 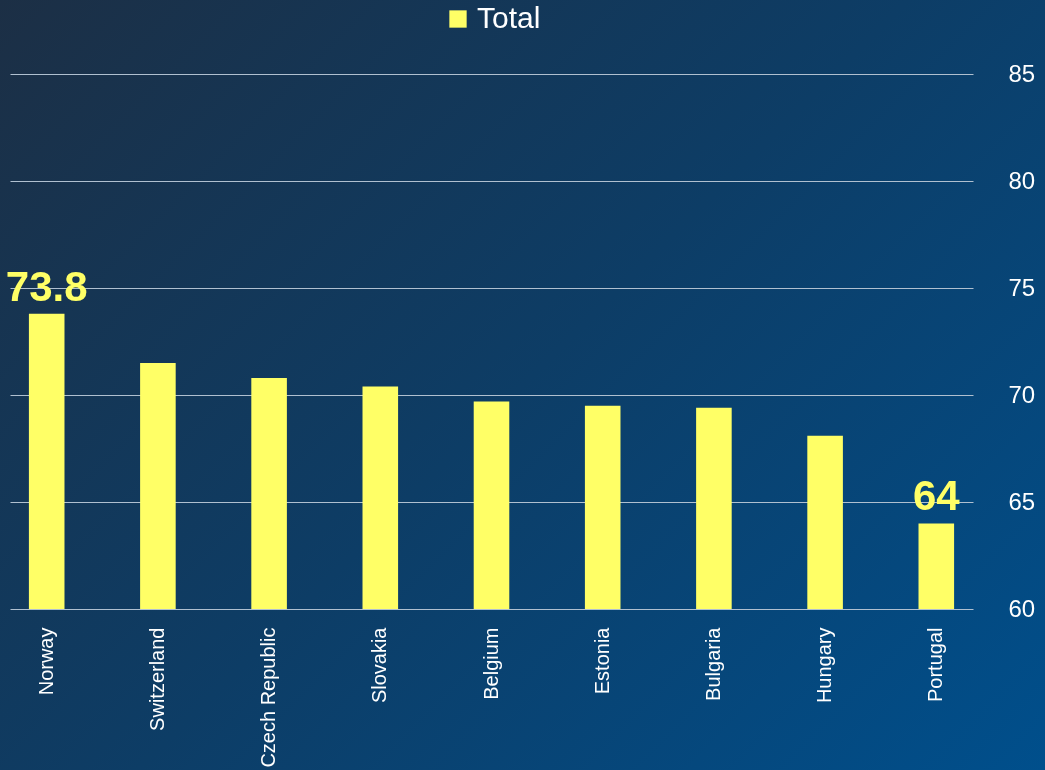 What do you see at coordinates (824, 665) in the screenshot?
I see `x-tick-label: Hungary` at bounding box center [824, 665].